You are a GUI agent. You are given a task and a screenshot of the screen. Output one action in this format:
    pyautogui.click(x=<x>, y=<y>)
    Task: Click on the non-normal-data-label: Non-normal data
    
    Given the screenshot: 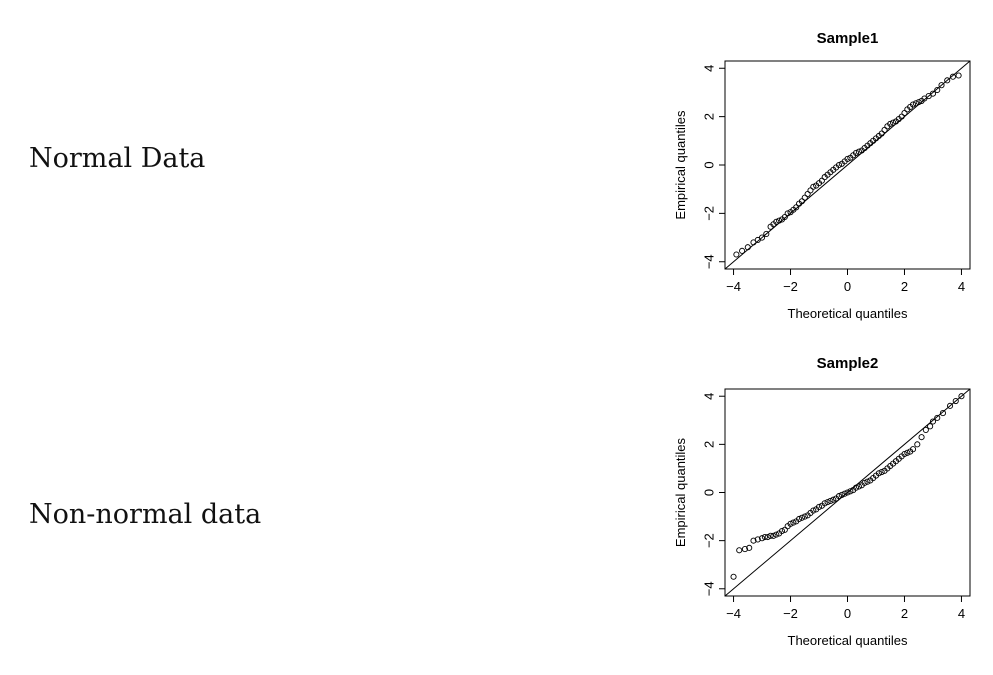 What is the action you would take?
    pyautogui.click(x=145, y=514)
    